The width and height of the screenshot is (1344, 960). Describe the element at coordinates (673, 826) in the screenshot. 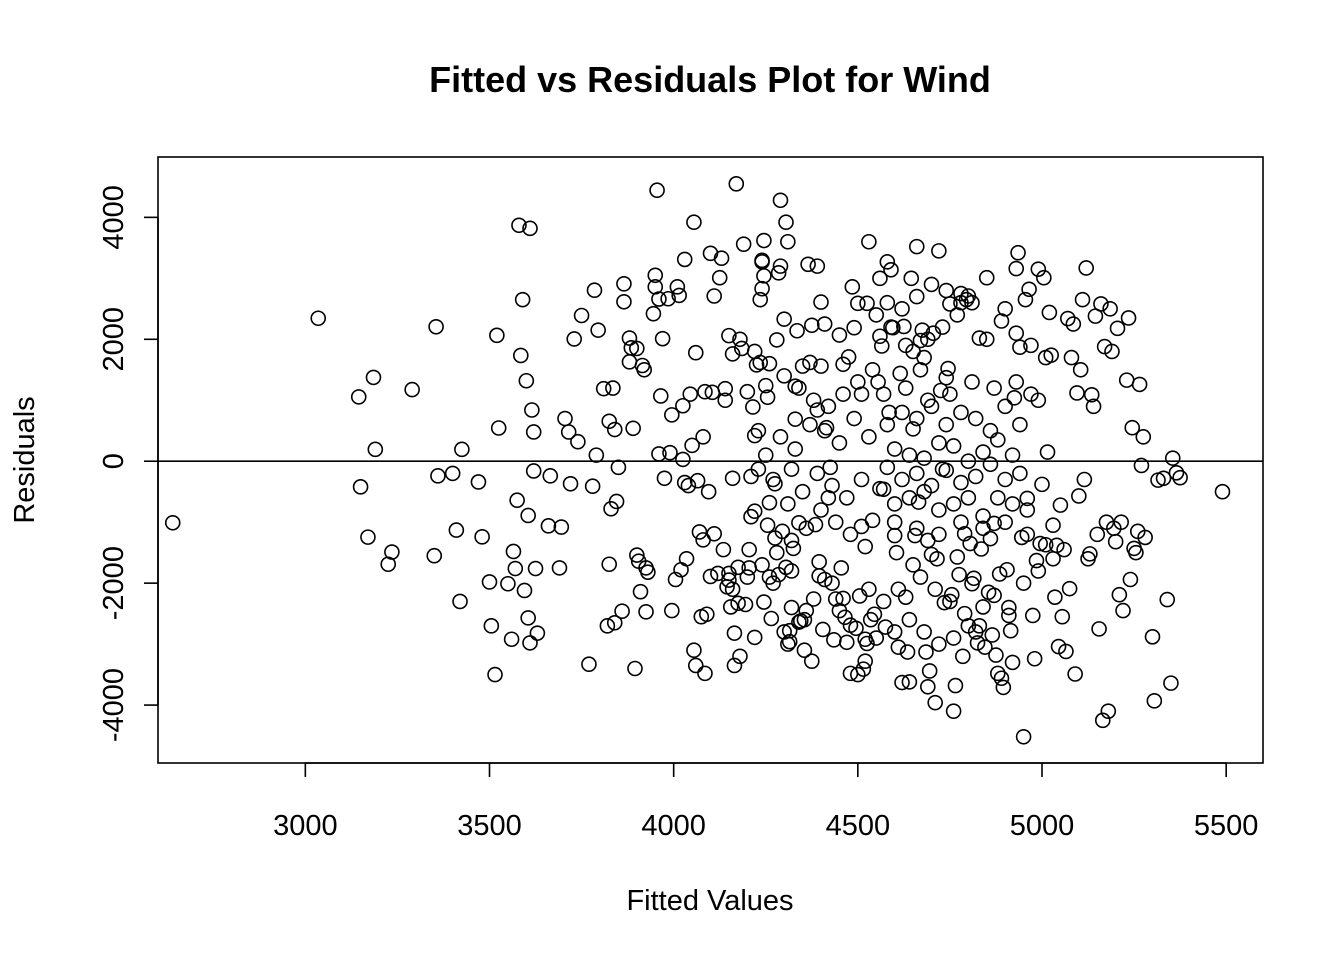

I see `x-tick-label: 4000` at that location.